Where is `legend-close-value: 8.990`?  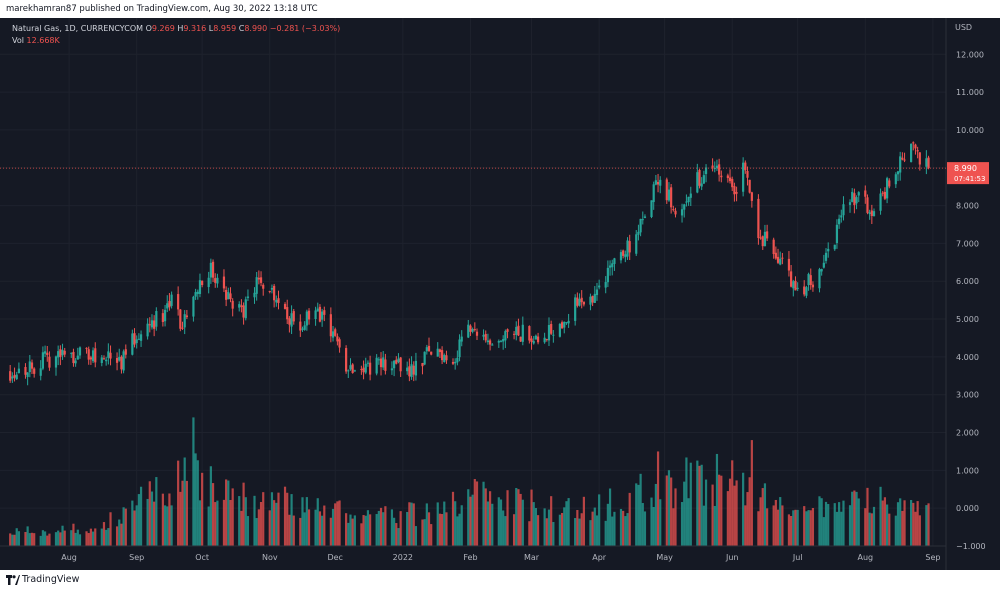 legend-close-value: 8.990 is located at coordinates (256, 28).